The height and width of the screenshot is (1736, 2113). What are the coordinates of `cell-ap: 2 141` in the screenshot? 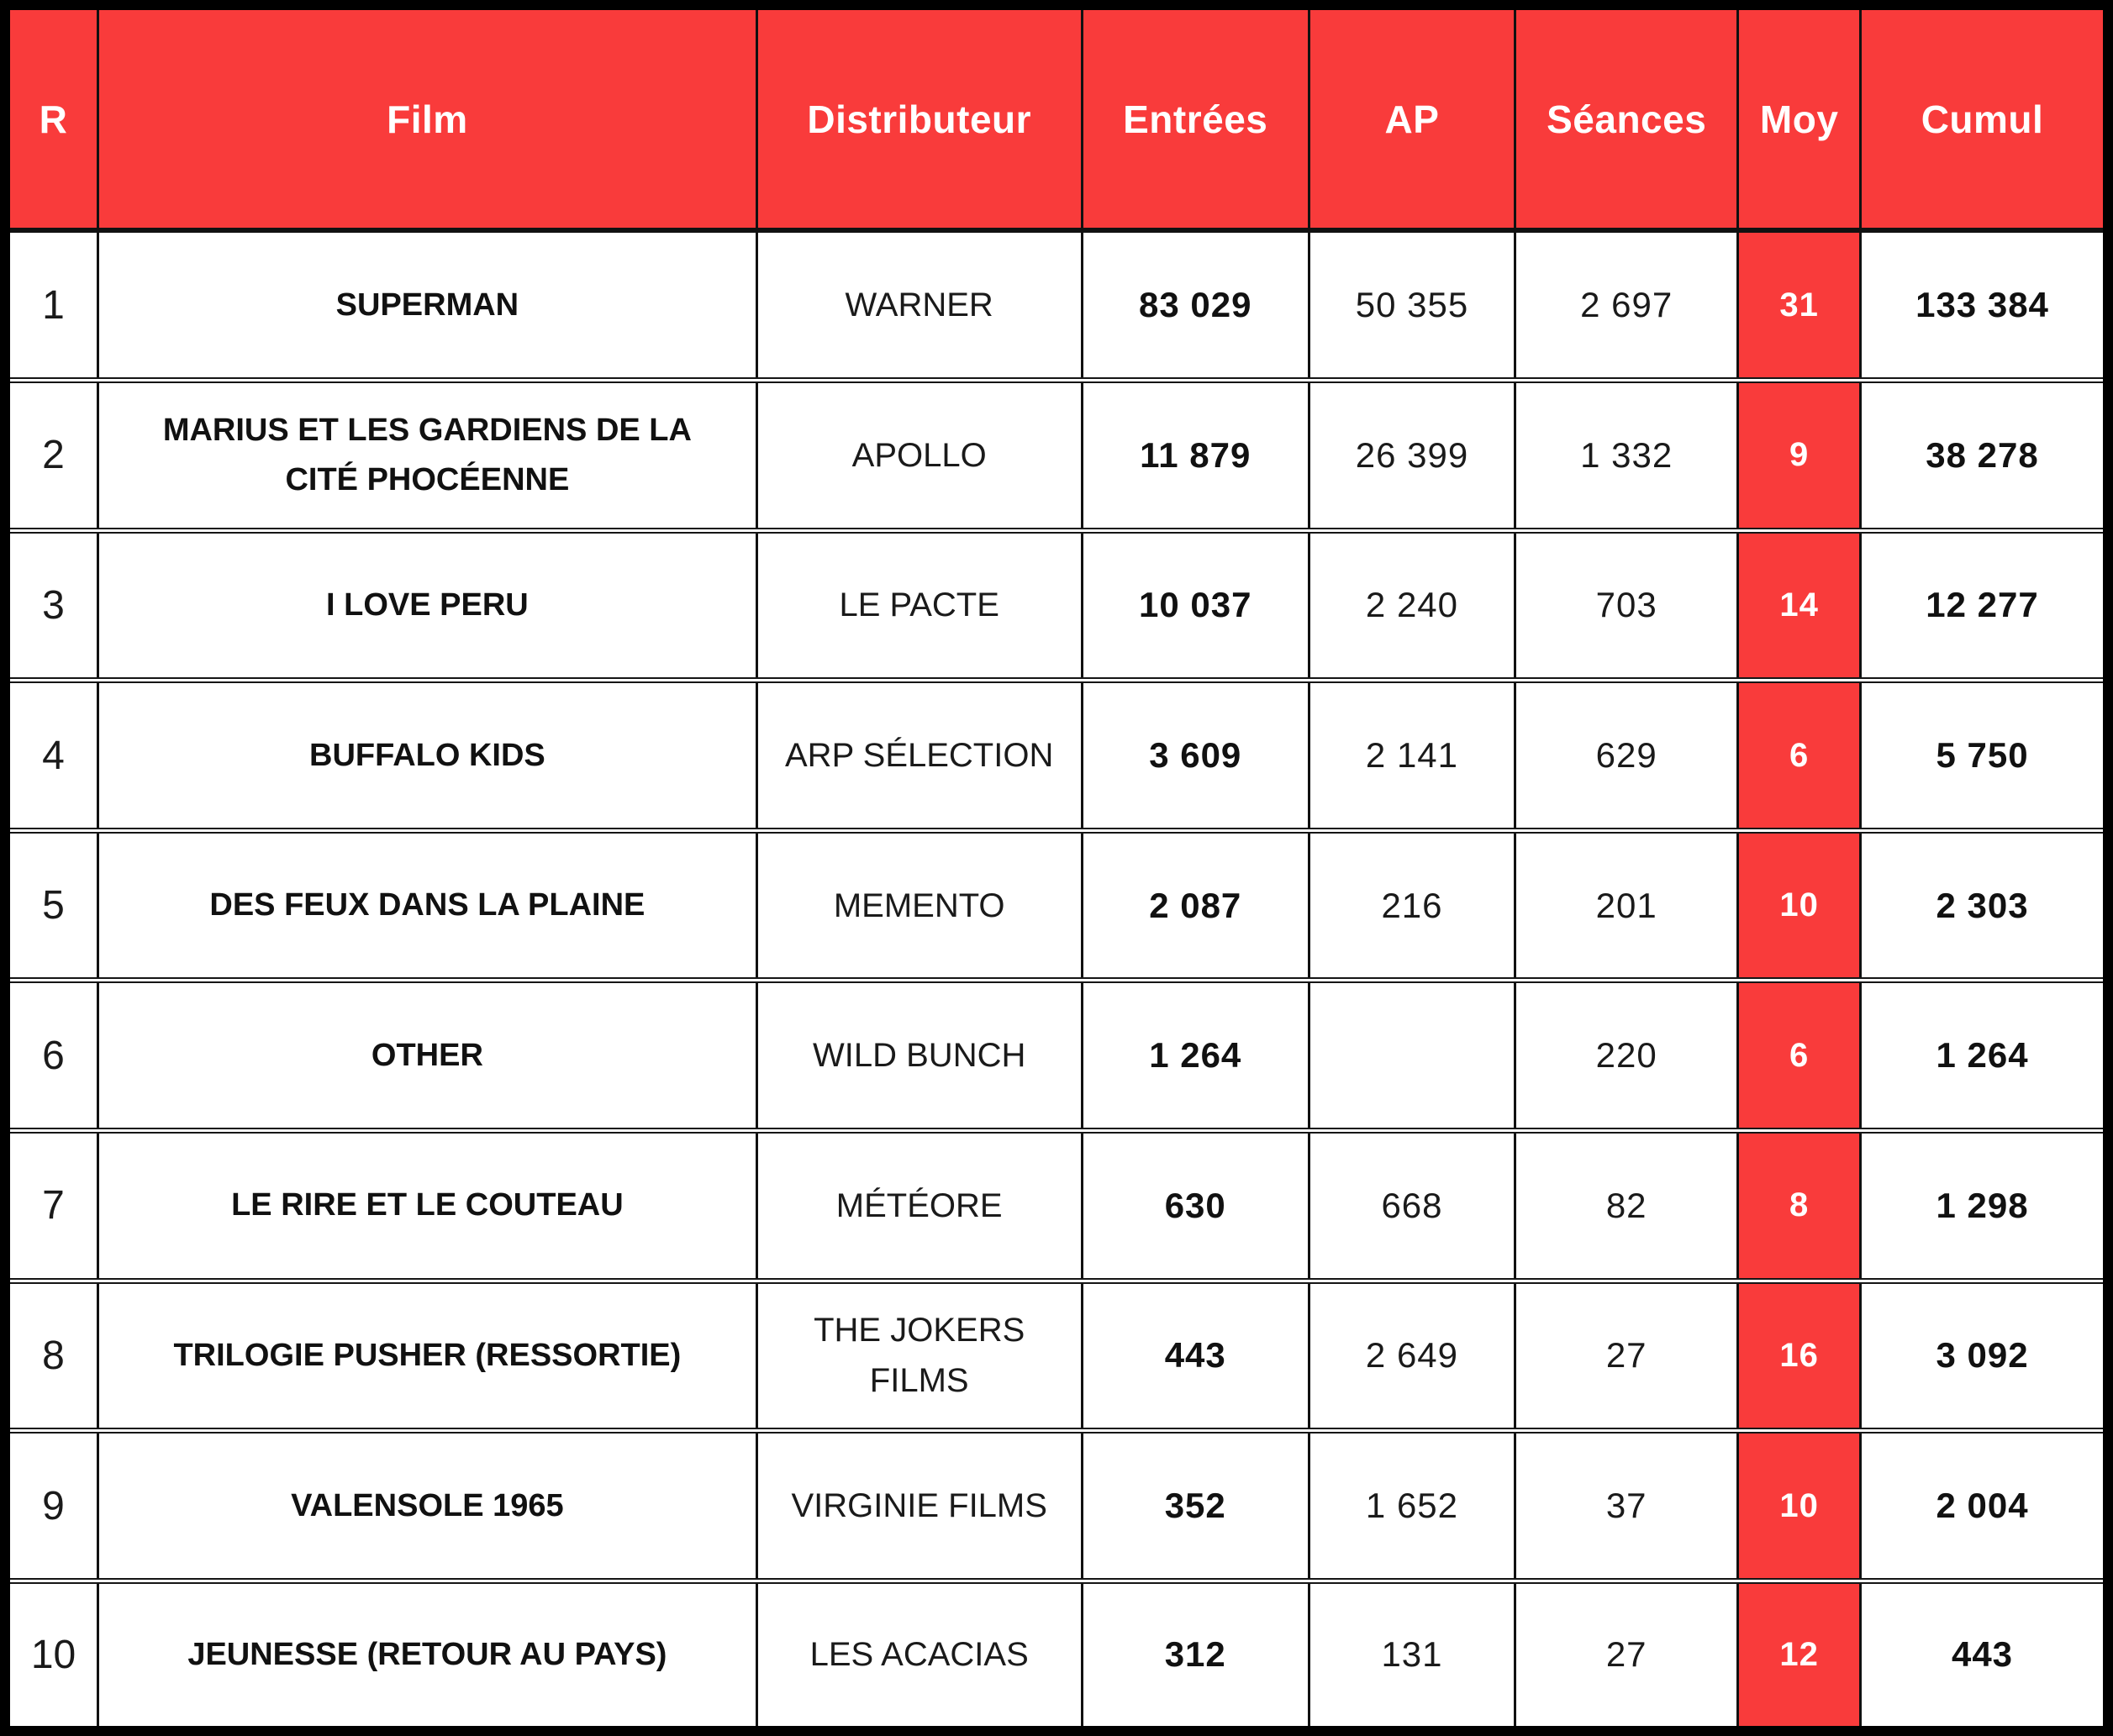 It's located at (1411, 755).